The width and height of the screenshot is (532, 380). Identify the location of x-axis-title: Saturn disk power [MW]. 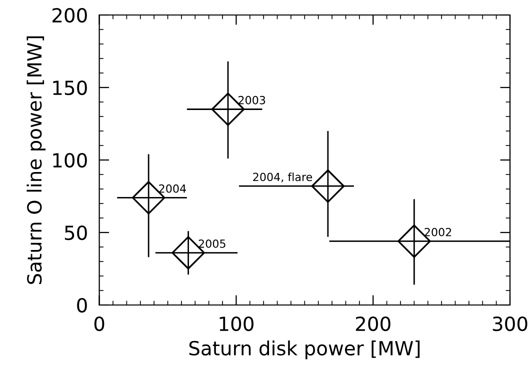
(304, 350).